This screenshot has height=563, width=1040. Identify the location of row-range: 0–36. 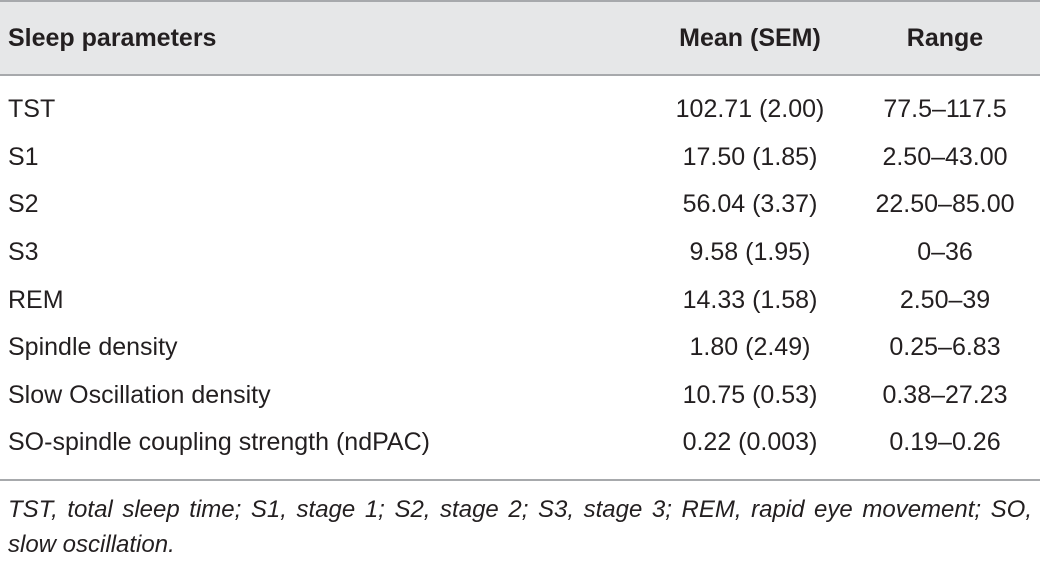
(945, 252).